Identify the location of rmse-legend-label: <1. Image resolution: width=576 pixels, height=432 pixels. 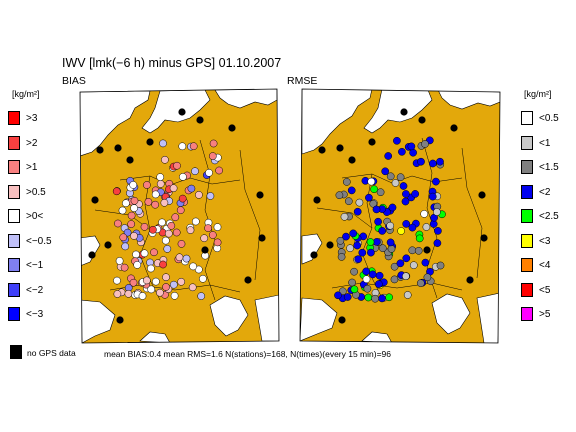
(545, 143).